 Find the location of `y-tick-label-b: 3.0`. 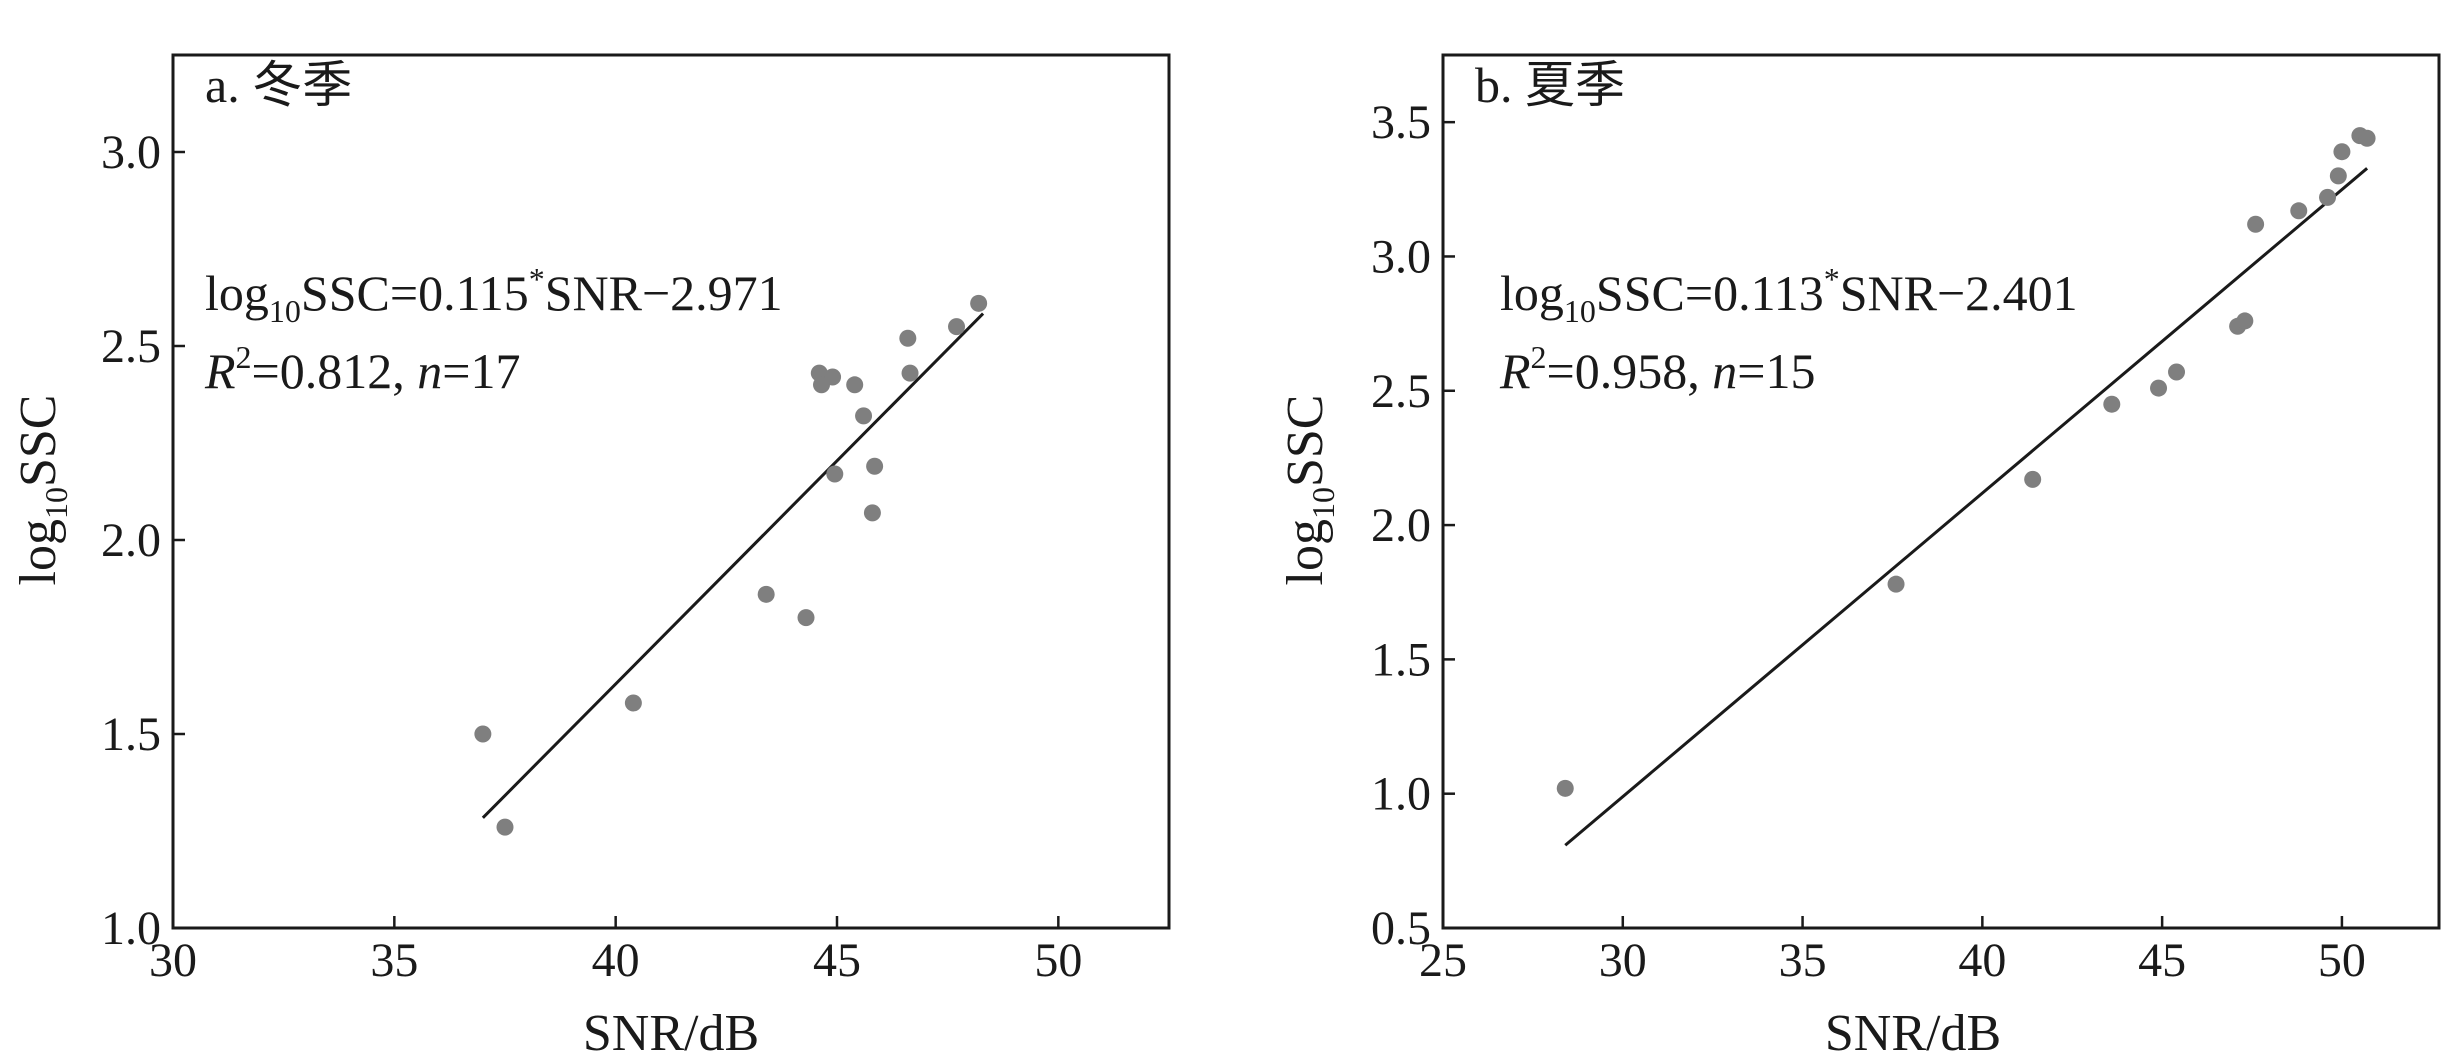

y-tick-label-b: 3.0 is located at coordinates (1401, 256).